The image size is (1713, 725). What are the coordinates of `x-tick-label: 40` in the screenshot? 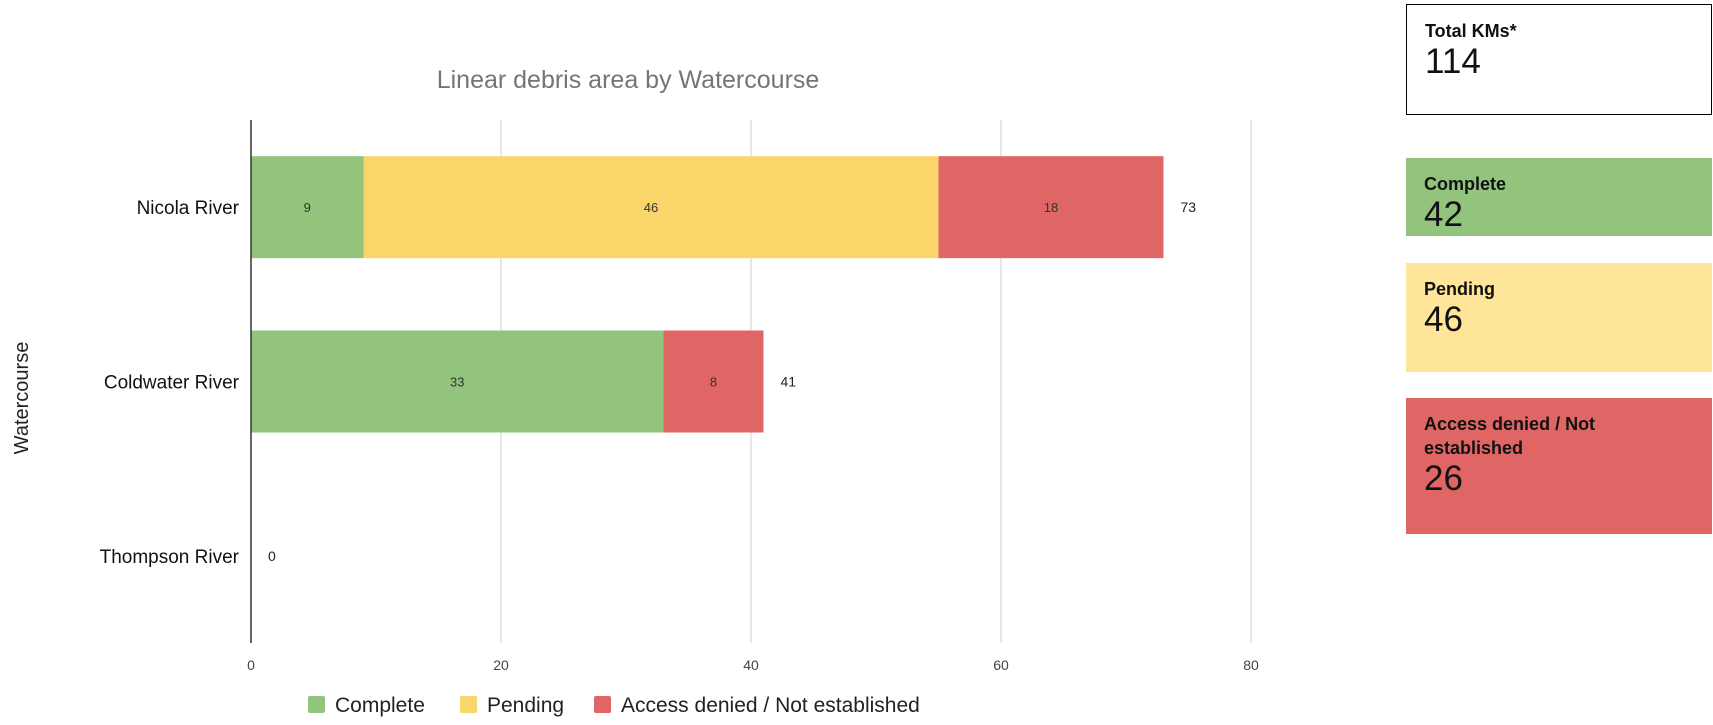 It's located at (751, 665).